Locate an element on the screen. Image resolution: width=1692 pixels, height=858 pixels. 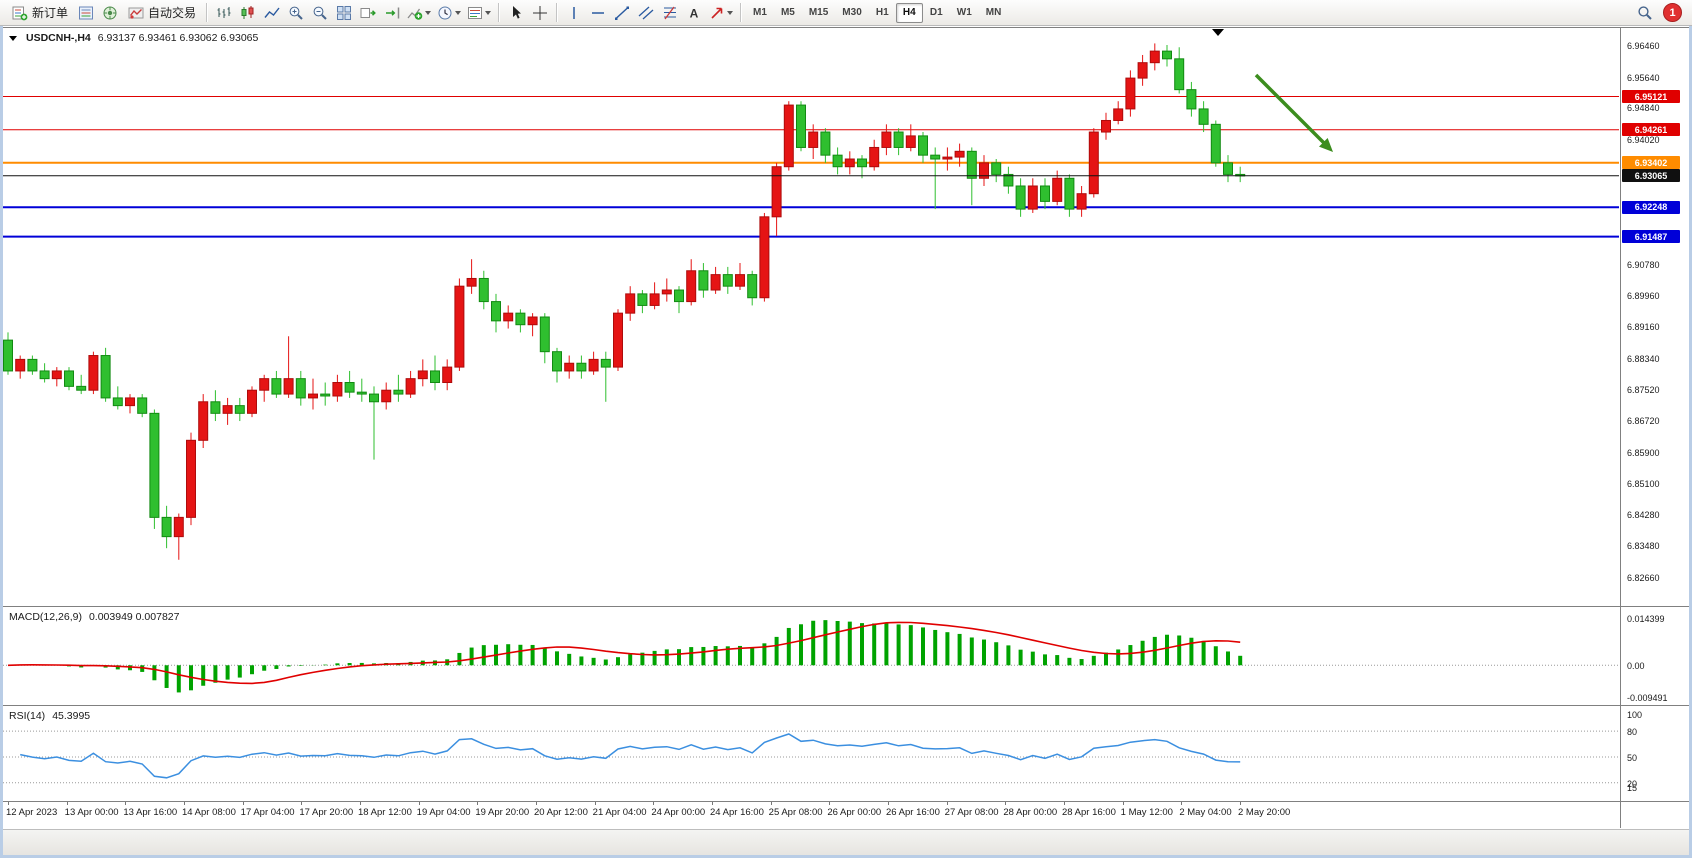
chart-shift-button is located at coordinates (392, 13).